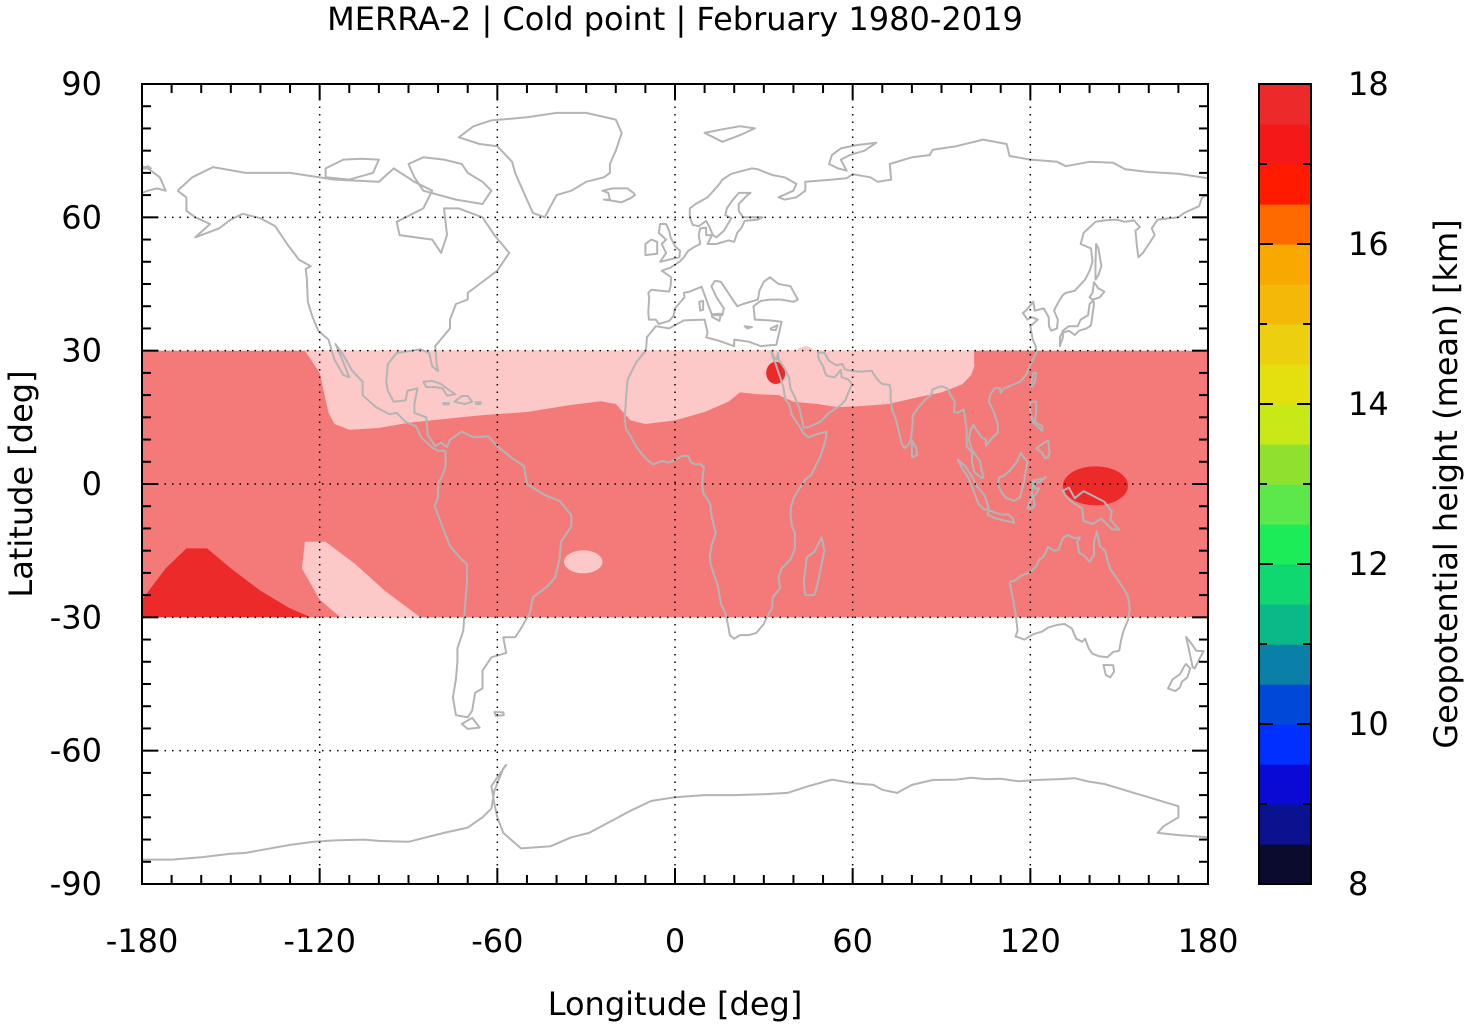  What do you see at coordinates (319, 941) in the screenshot?
I see `x-tick-label: -120` at bounding box center [319, 941].